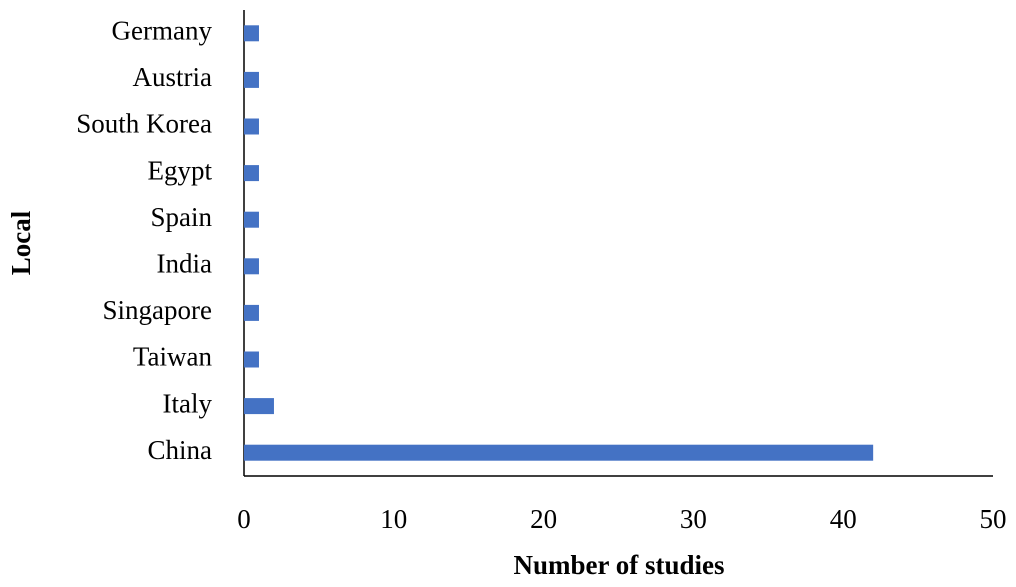 Image resolution: width=1016 pixels, height=587 pixels. Describe the element at coordinates (21, 242) in the screenshot. I see `y-axis-title: Local` at that location.